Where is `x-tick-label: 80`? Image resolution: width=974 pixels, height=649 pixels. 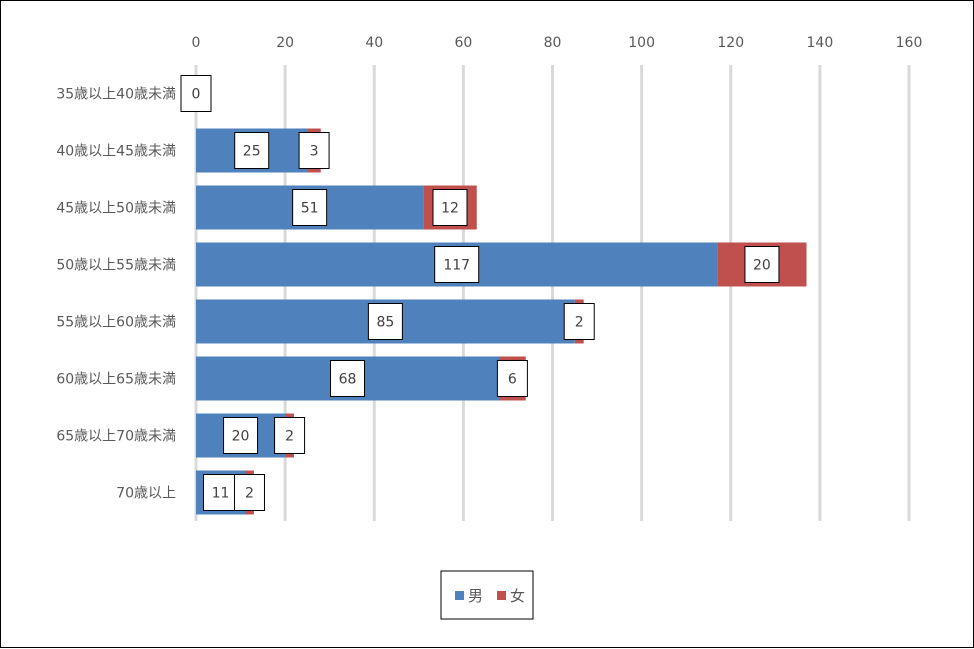
x-tick-label: 80 is located at coordinates (553, 43).